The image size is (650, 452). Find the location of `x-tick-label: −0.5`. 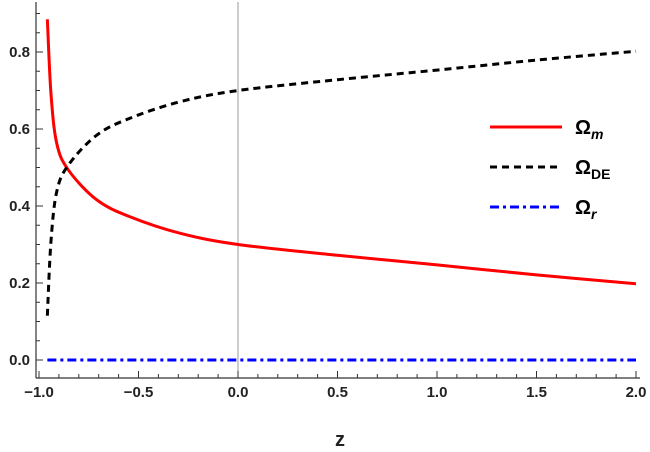

x-tick-label: −0.5 is located at coordinates (139, 392).